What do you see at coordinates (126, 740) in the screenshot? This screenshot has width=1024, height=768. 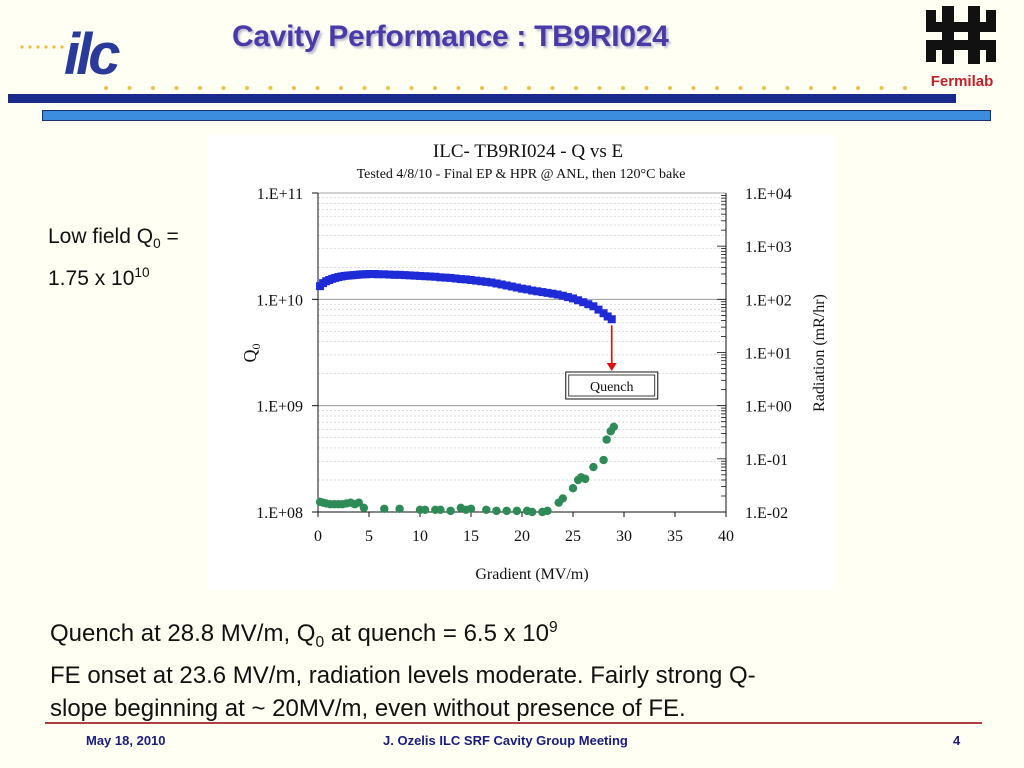 I see `footer-date: May 18, 2010` at bounding box center [126, 740].